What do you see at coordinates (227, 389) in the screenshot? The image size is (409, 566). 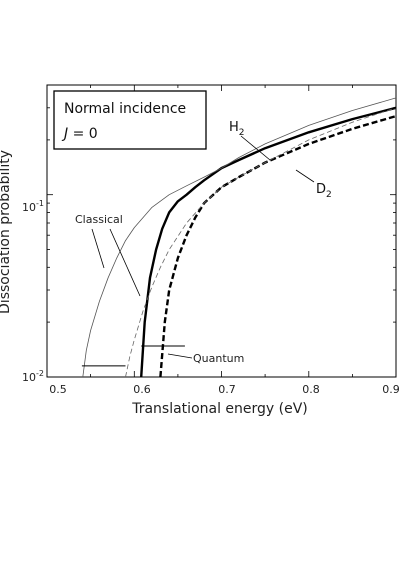 I see `xtick-label: 0.7` at bounding box center [227, 389].